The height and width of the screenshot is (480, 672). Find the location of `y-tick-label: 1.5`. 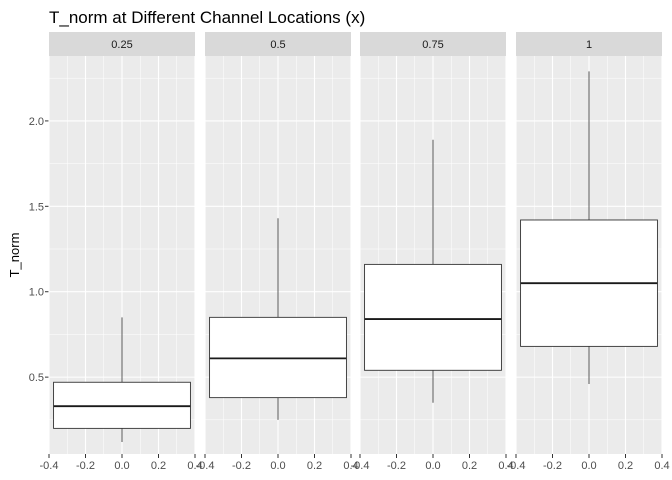

y-tick-label: 1.5 is located at coordinates (36, 207).